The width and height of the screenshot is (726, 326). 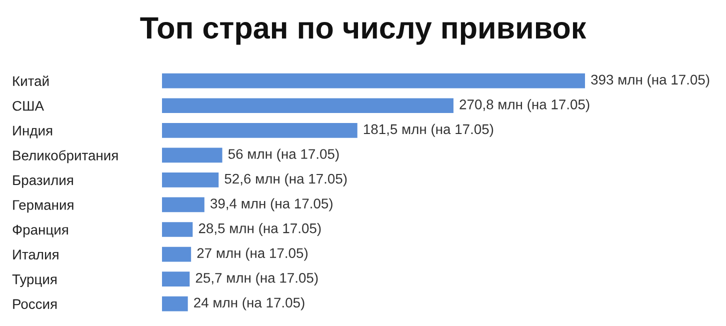 What do you see at coordinates (249, 303) in the screenshot?
I see `data-label: 24 млн (на 17.05)` at bounding box center [249, 303].